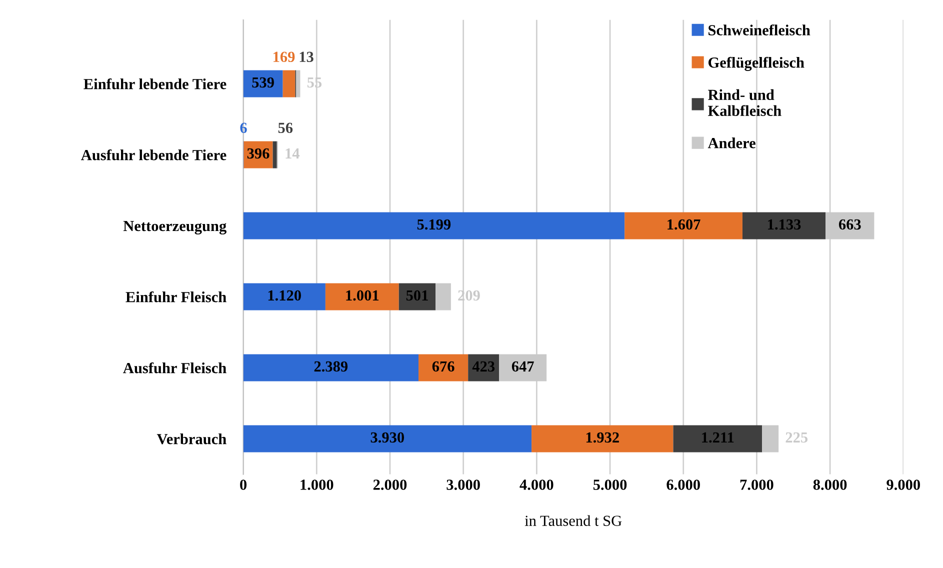  What do you see at coordinates (684, 224) in the screenshot?
I see `data-label: 1.607` at bounding box center [684, 224].